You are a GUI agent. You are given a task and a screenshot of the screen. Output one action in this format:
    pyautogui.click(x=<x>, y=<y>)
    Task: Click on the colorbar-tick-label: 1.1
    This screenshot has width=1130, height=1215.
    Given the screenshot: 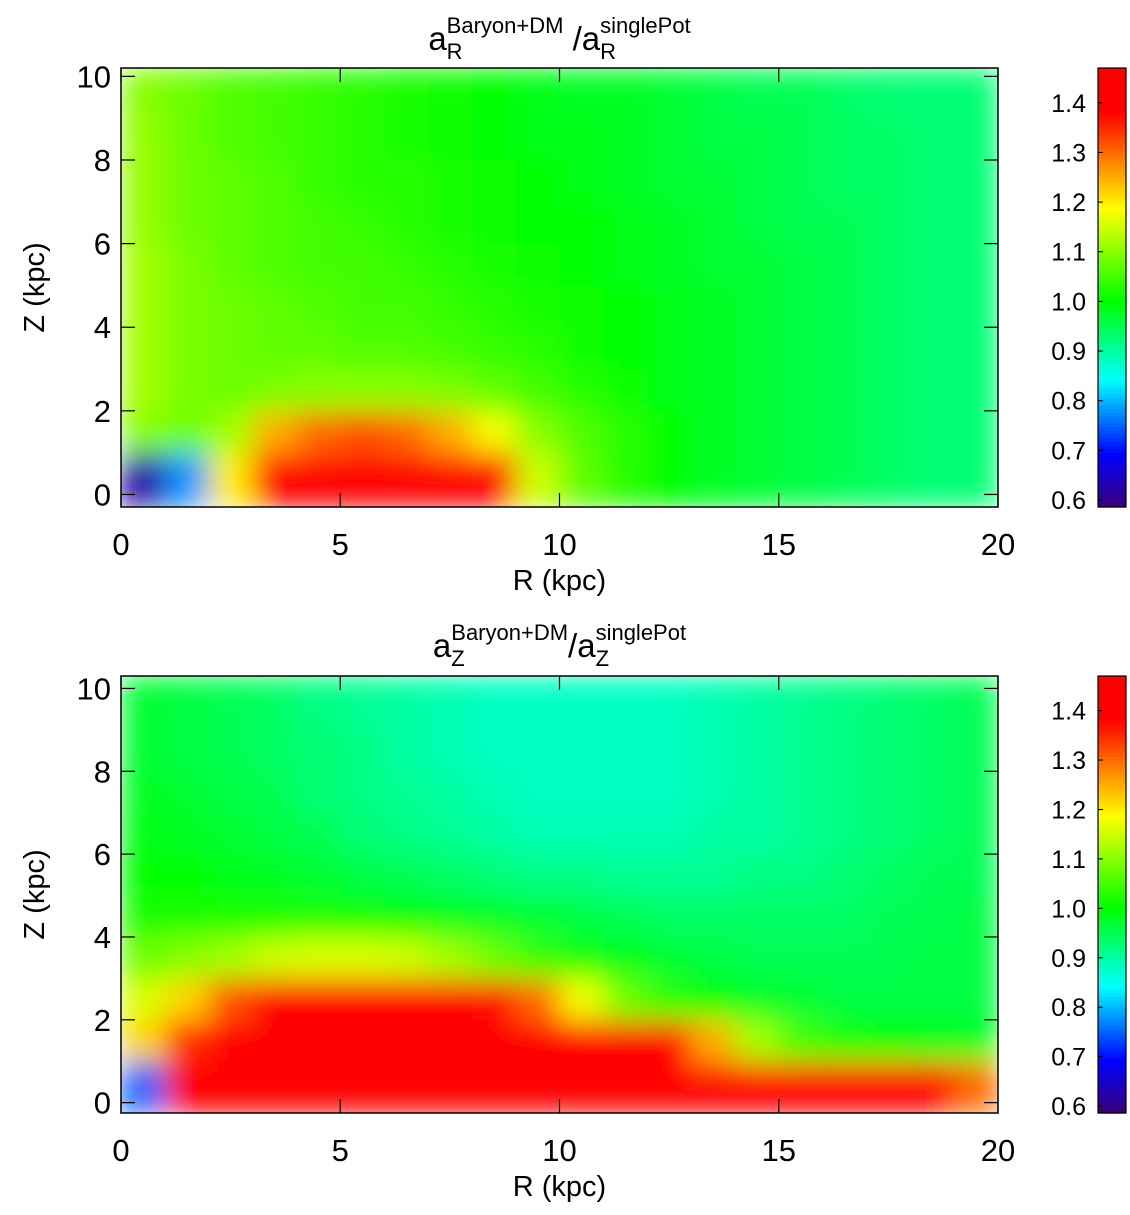 What is the action you would take?
    pyautogui.click(x=1068, y=253)
    